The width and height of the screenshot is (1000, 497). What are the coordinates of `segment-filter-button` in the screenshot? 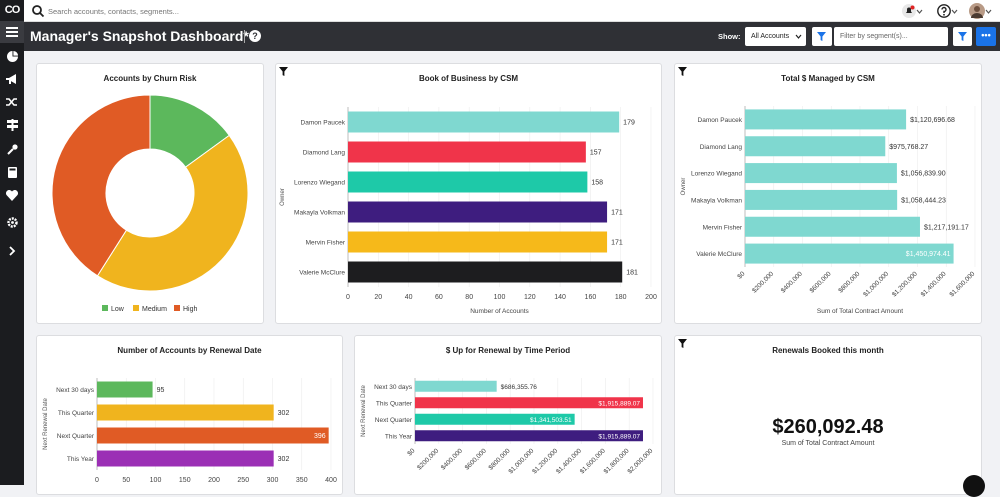 It's located at (822, 36).